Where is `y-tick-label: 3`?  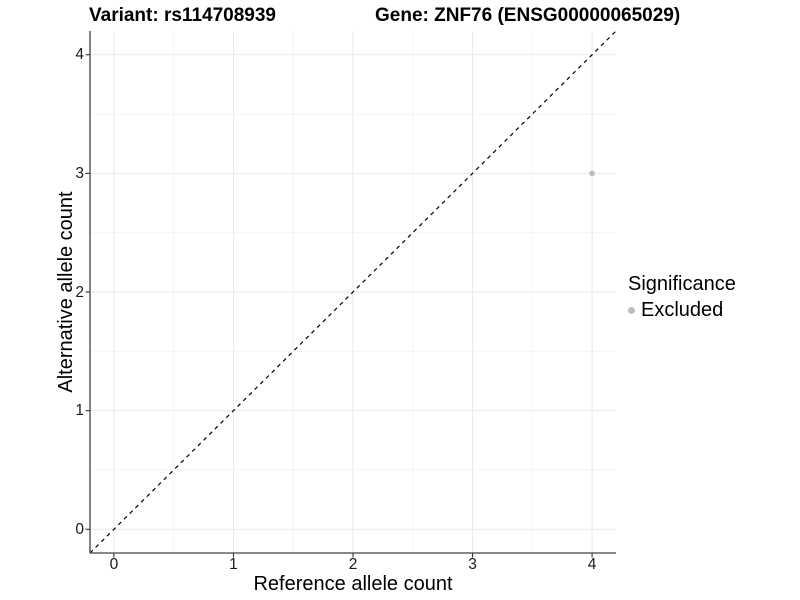
y-tick-label: 3 is located at coordinates (79, 173).